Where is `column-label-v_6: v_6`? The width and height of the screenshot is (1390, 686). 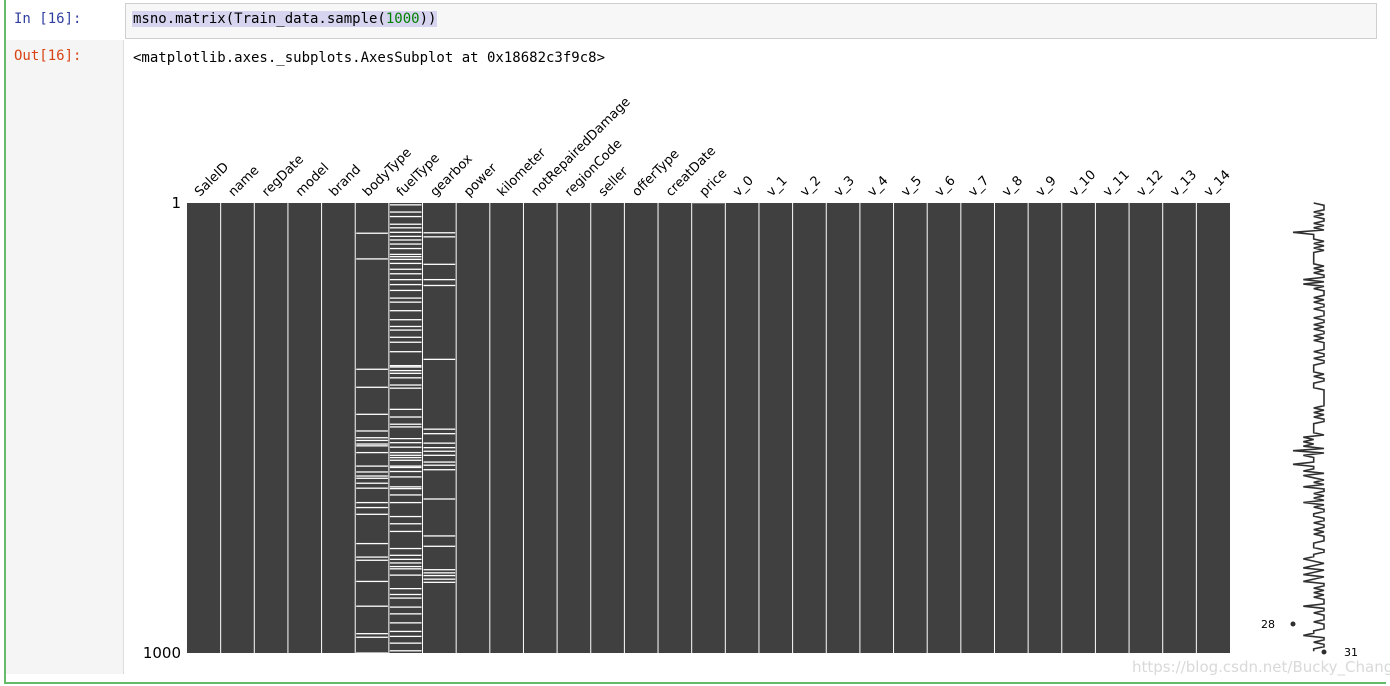
column-label-v_6: v_6 is located at coordinates (945, 186).